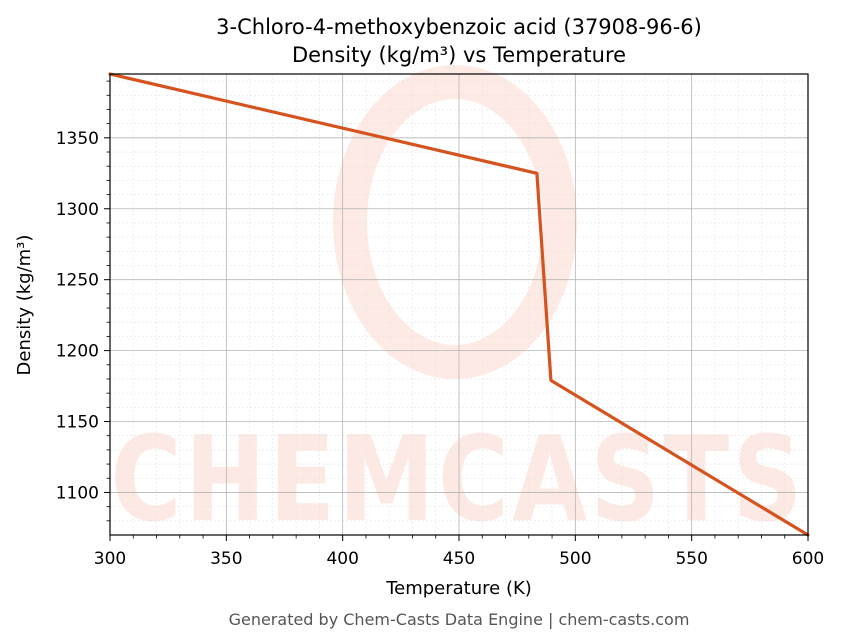 This screenshot has height=644, width=843. Describe the element at coordinates (459, 559) in the screenshot. I see `x-tick-label: 450` at that location.